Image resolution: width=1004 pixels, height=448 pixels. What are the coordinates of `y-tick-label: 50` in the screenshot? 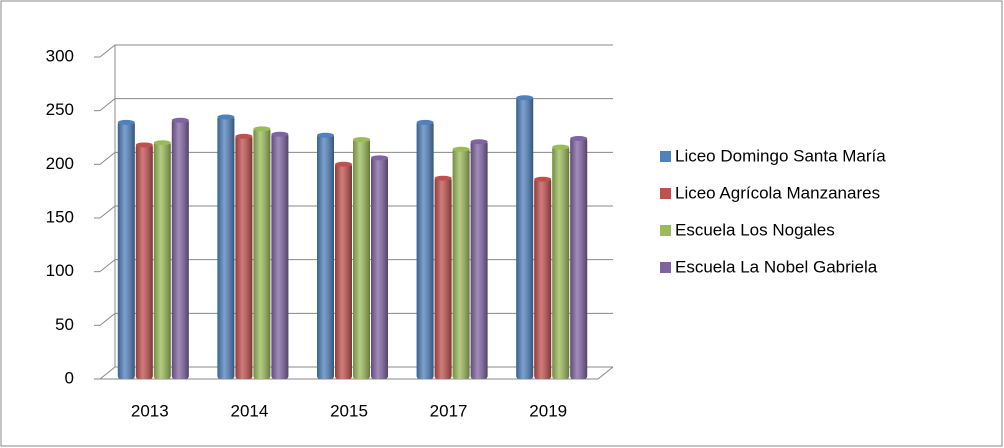 It's located at (64, 324).